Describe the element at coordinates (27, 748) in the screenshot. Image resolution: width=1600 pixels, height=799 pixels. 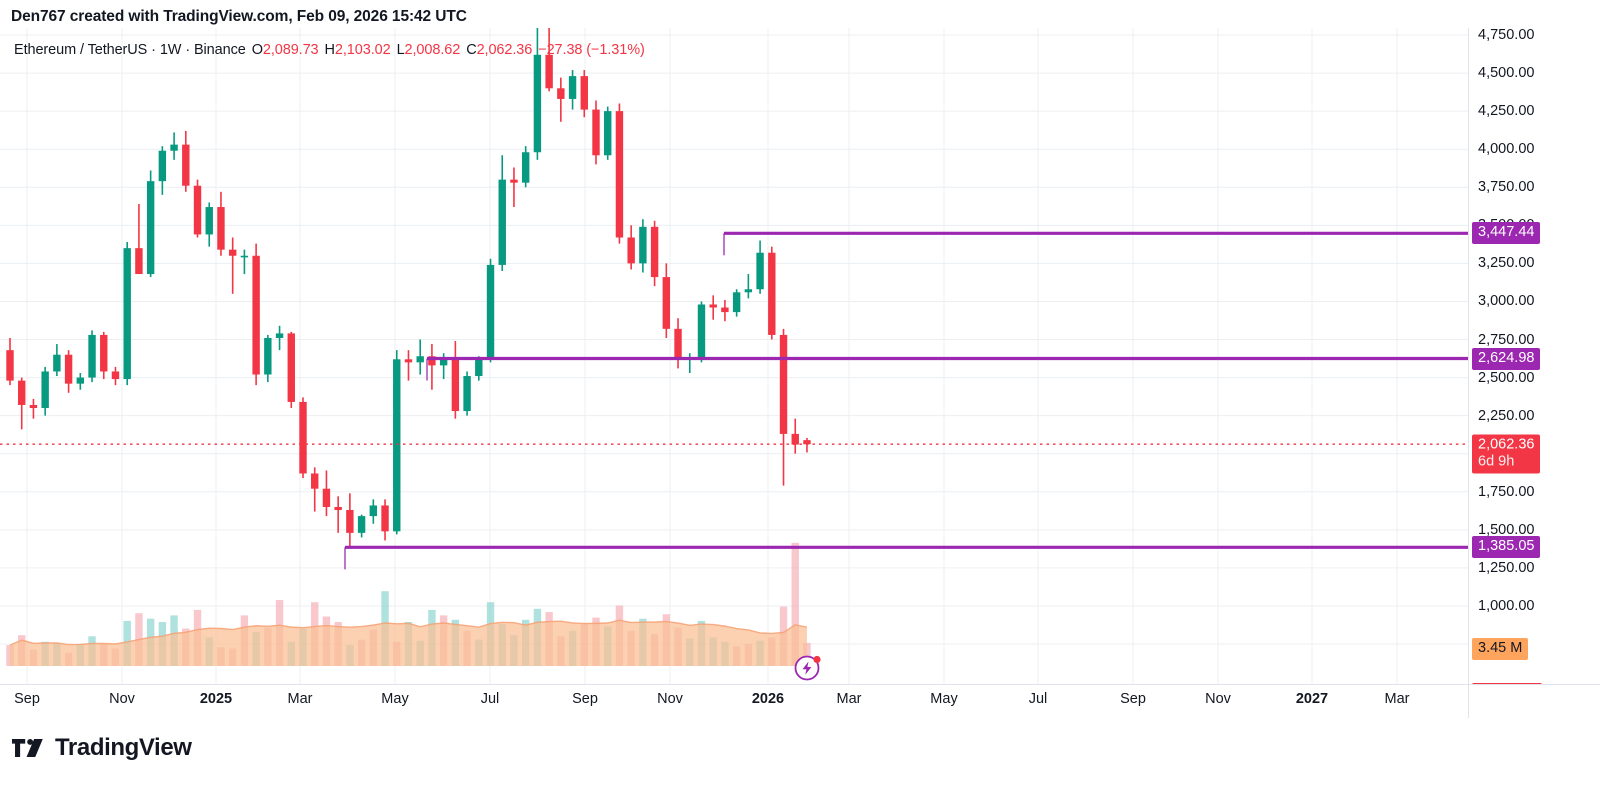
I see `tradingview-mark-icon` at that location.